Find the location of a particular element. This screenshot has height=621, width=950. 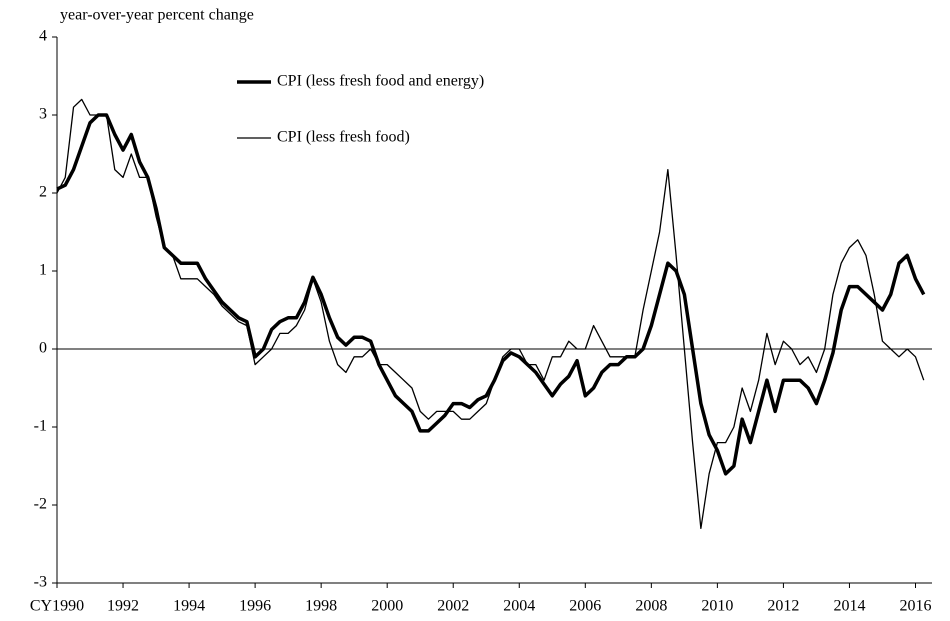

x-tick-label: CY1990 is located at coordinates (57, 606).